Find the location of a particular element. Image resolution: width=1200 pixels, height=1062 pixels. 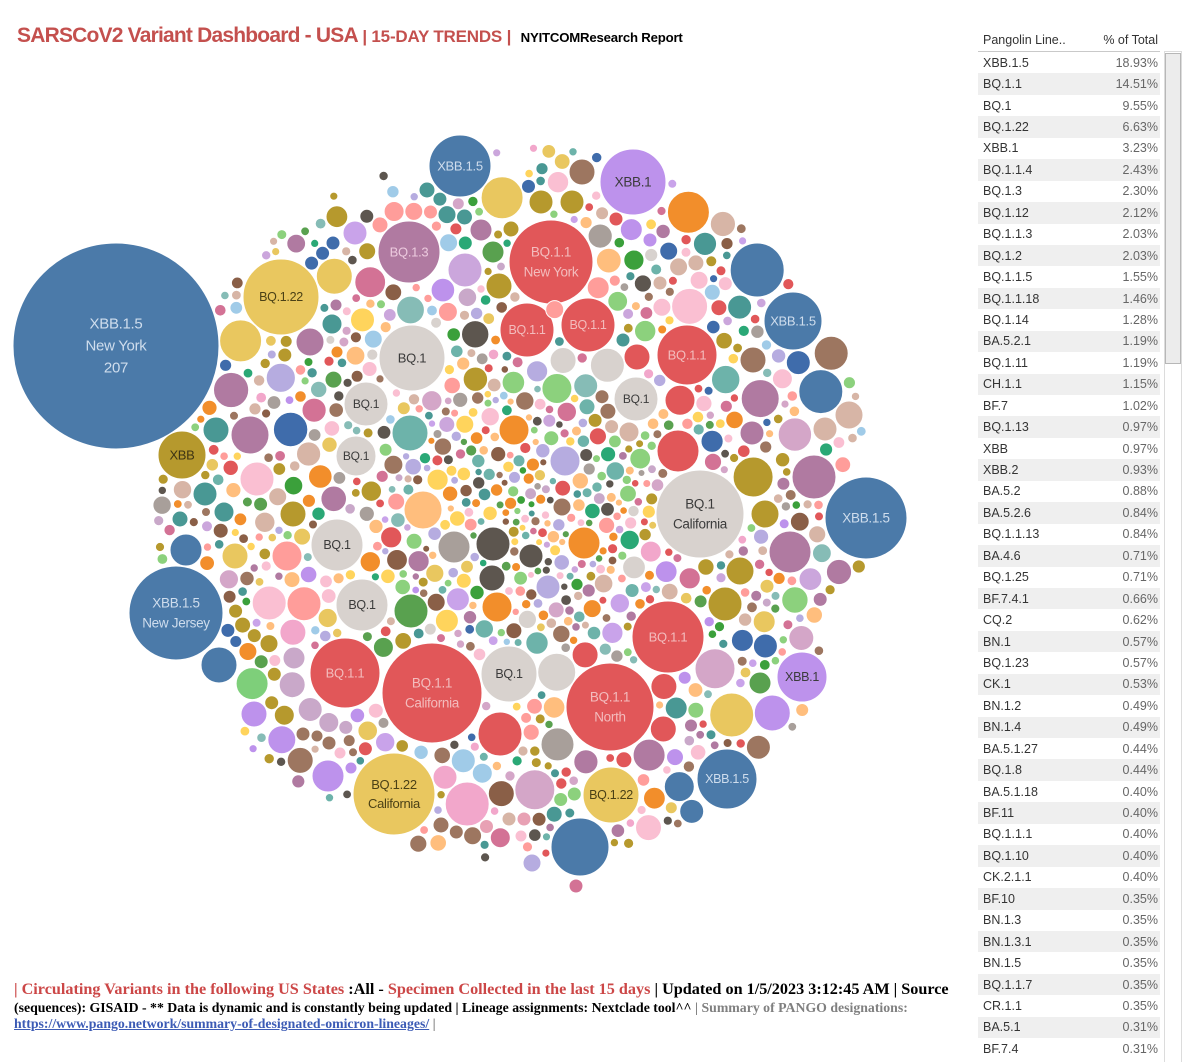

svg-text: New Jersey is located at coordinates (176, 622).